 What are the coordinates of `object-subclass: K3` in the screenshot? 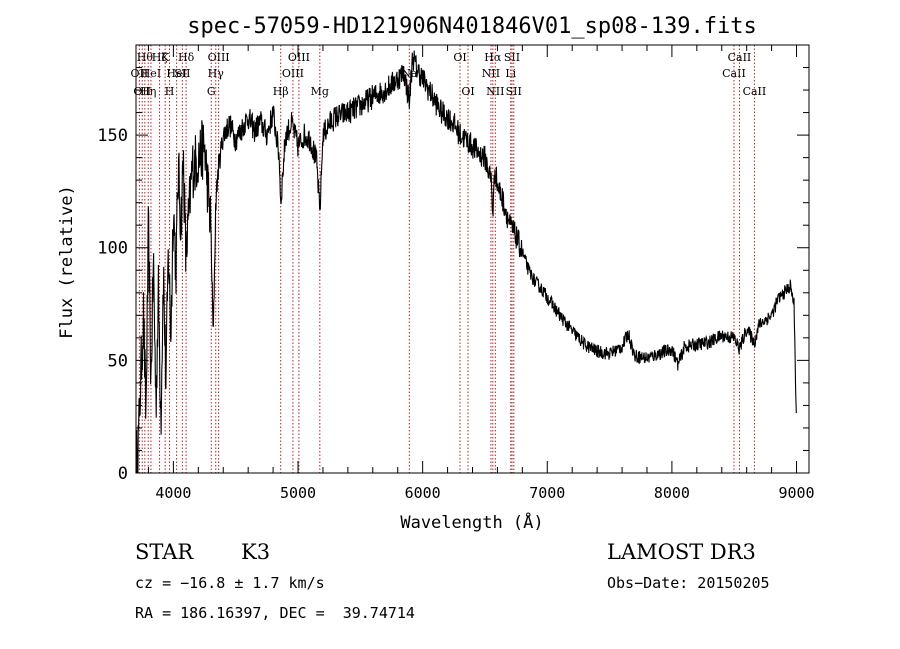 It's located at (256, 552).